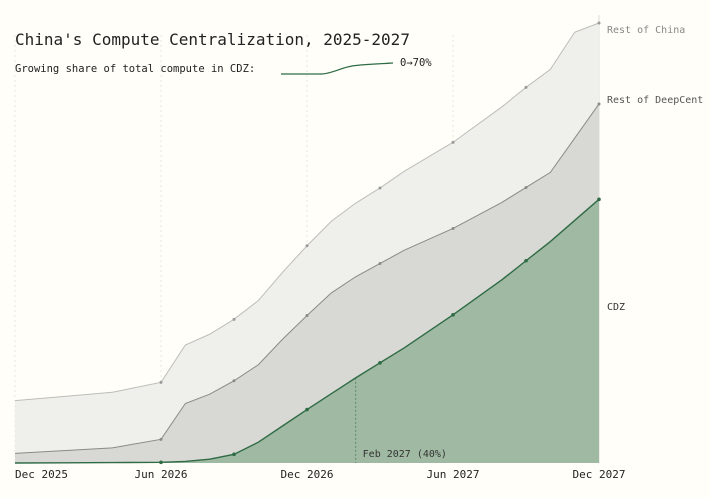 Image resolution: width=710 pixels, height=498 pixels. I want to click on annotation-group: Feb 2027 (40%), so click(401, 420).